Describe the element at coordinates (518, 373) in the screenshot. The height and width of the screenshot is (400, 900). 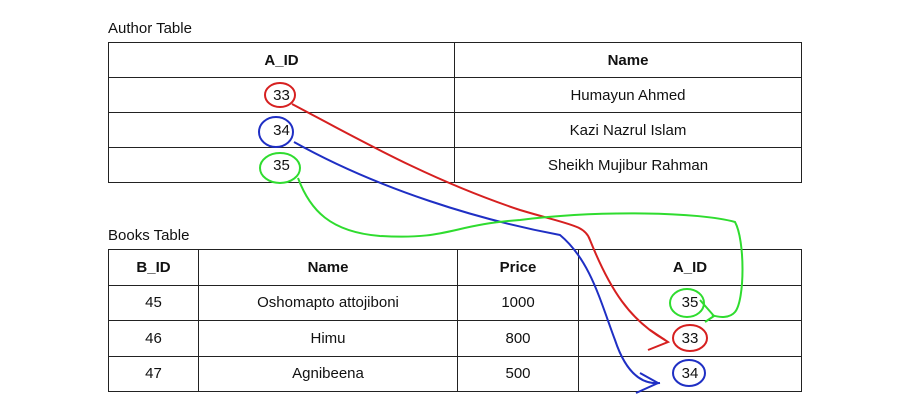
I see `table-cell: 500` at that location.